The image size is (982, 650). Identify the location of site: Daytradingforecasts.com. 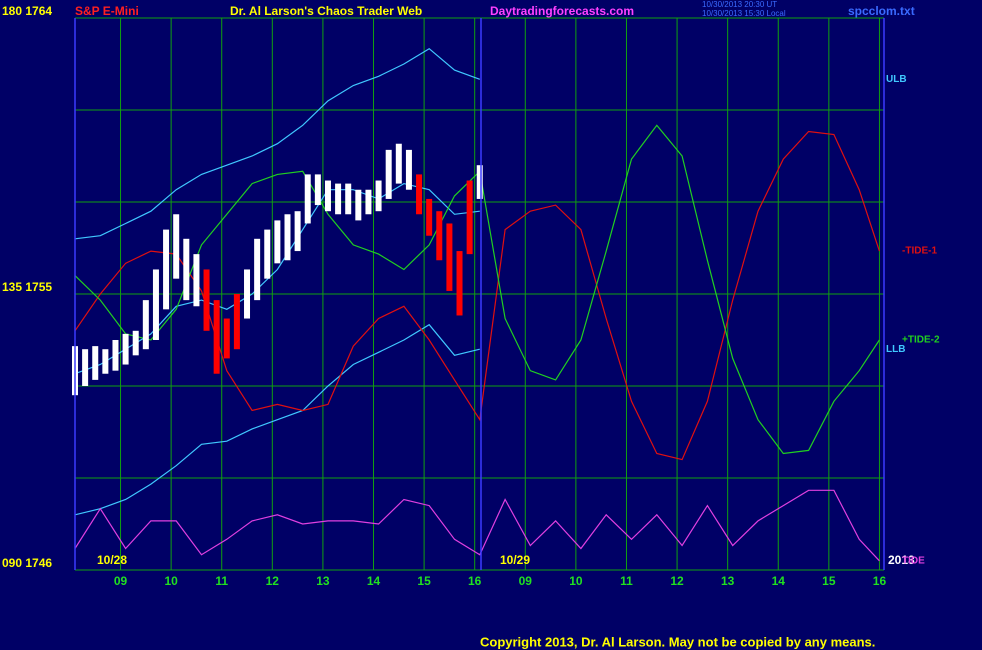
(562, 11).